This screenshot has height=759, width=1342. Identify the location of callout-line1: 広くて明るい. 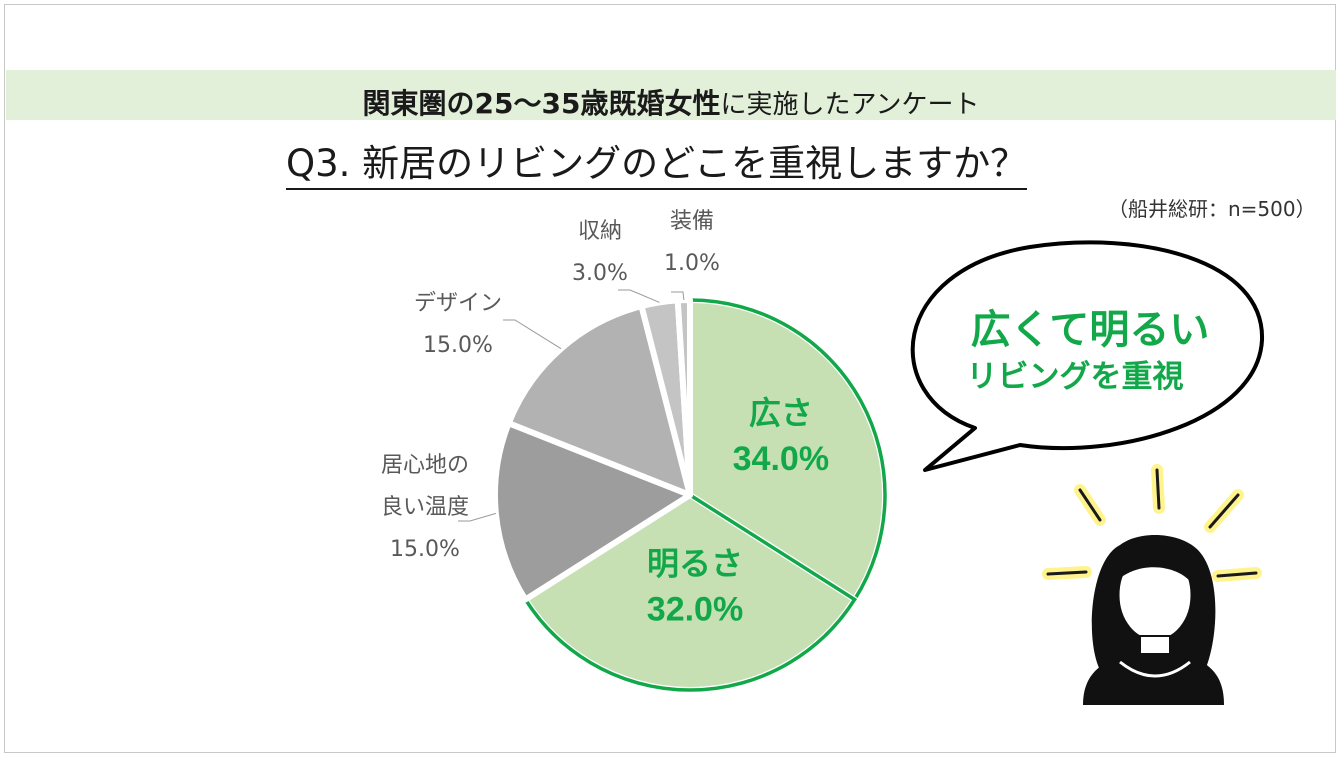
(1090, 330).